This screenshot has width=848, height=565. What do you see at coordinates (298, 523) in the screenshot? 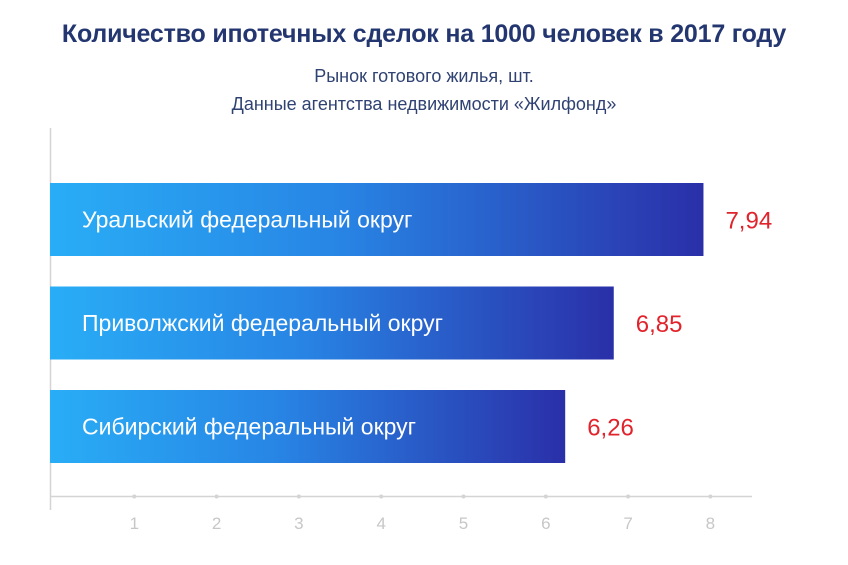
I see `x-tick-label: 3` at bounding box center [298, 523].